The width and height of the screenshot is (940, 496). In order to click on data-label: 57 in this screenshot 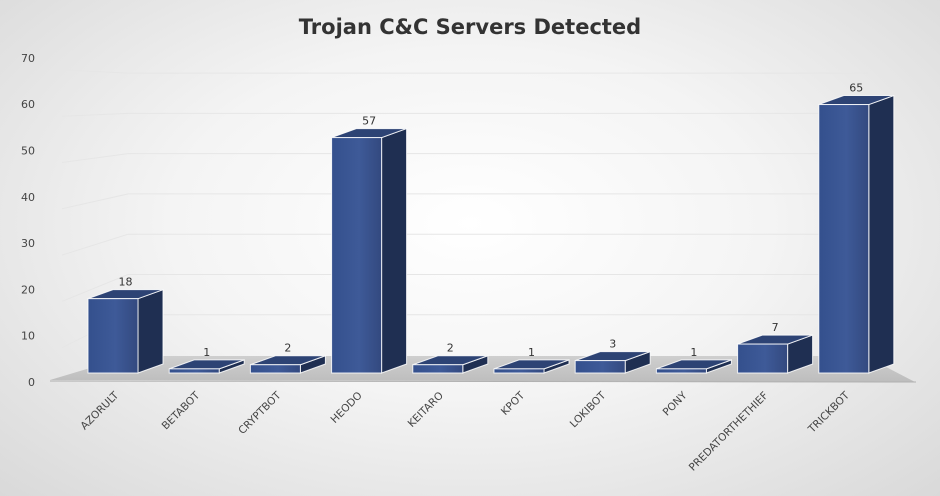, I will do `click(369, 121)`.